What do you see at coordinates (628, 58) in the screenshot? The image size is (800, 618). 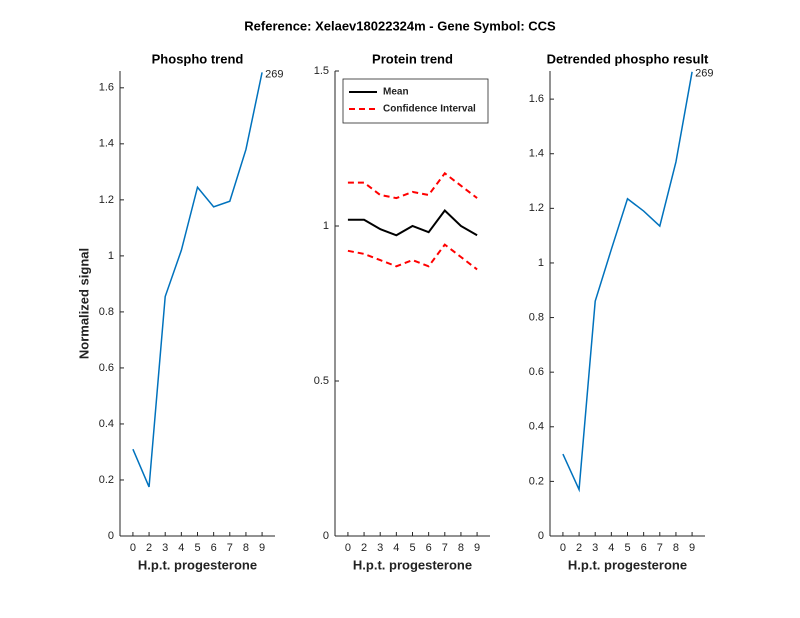 I see `axis-title: Detrended phospho result` at bounding box center [628, 58].